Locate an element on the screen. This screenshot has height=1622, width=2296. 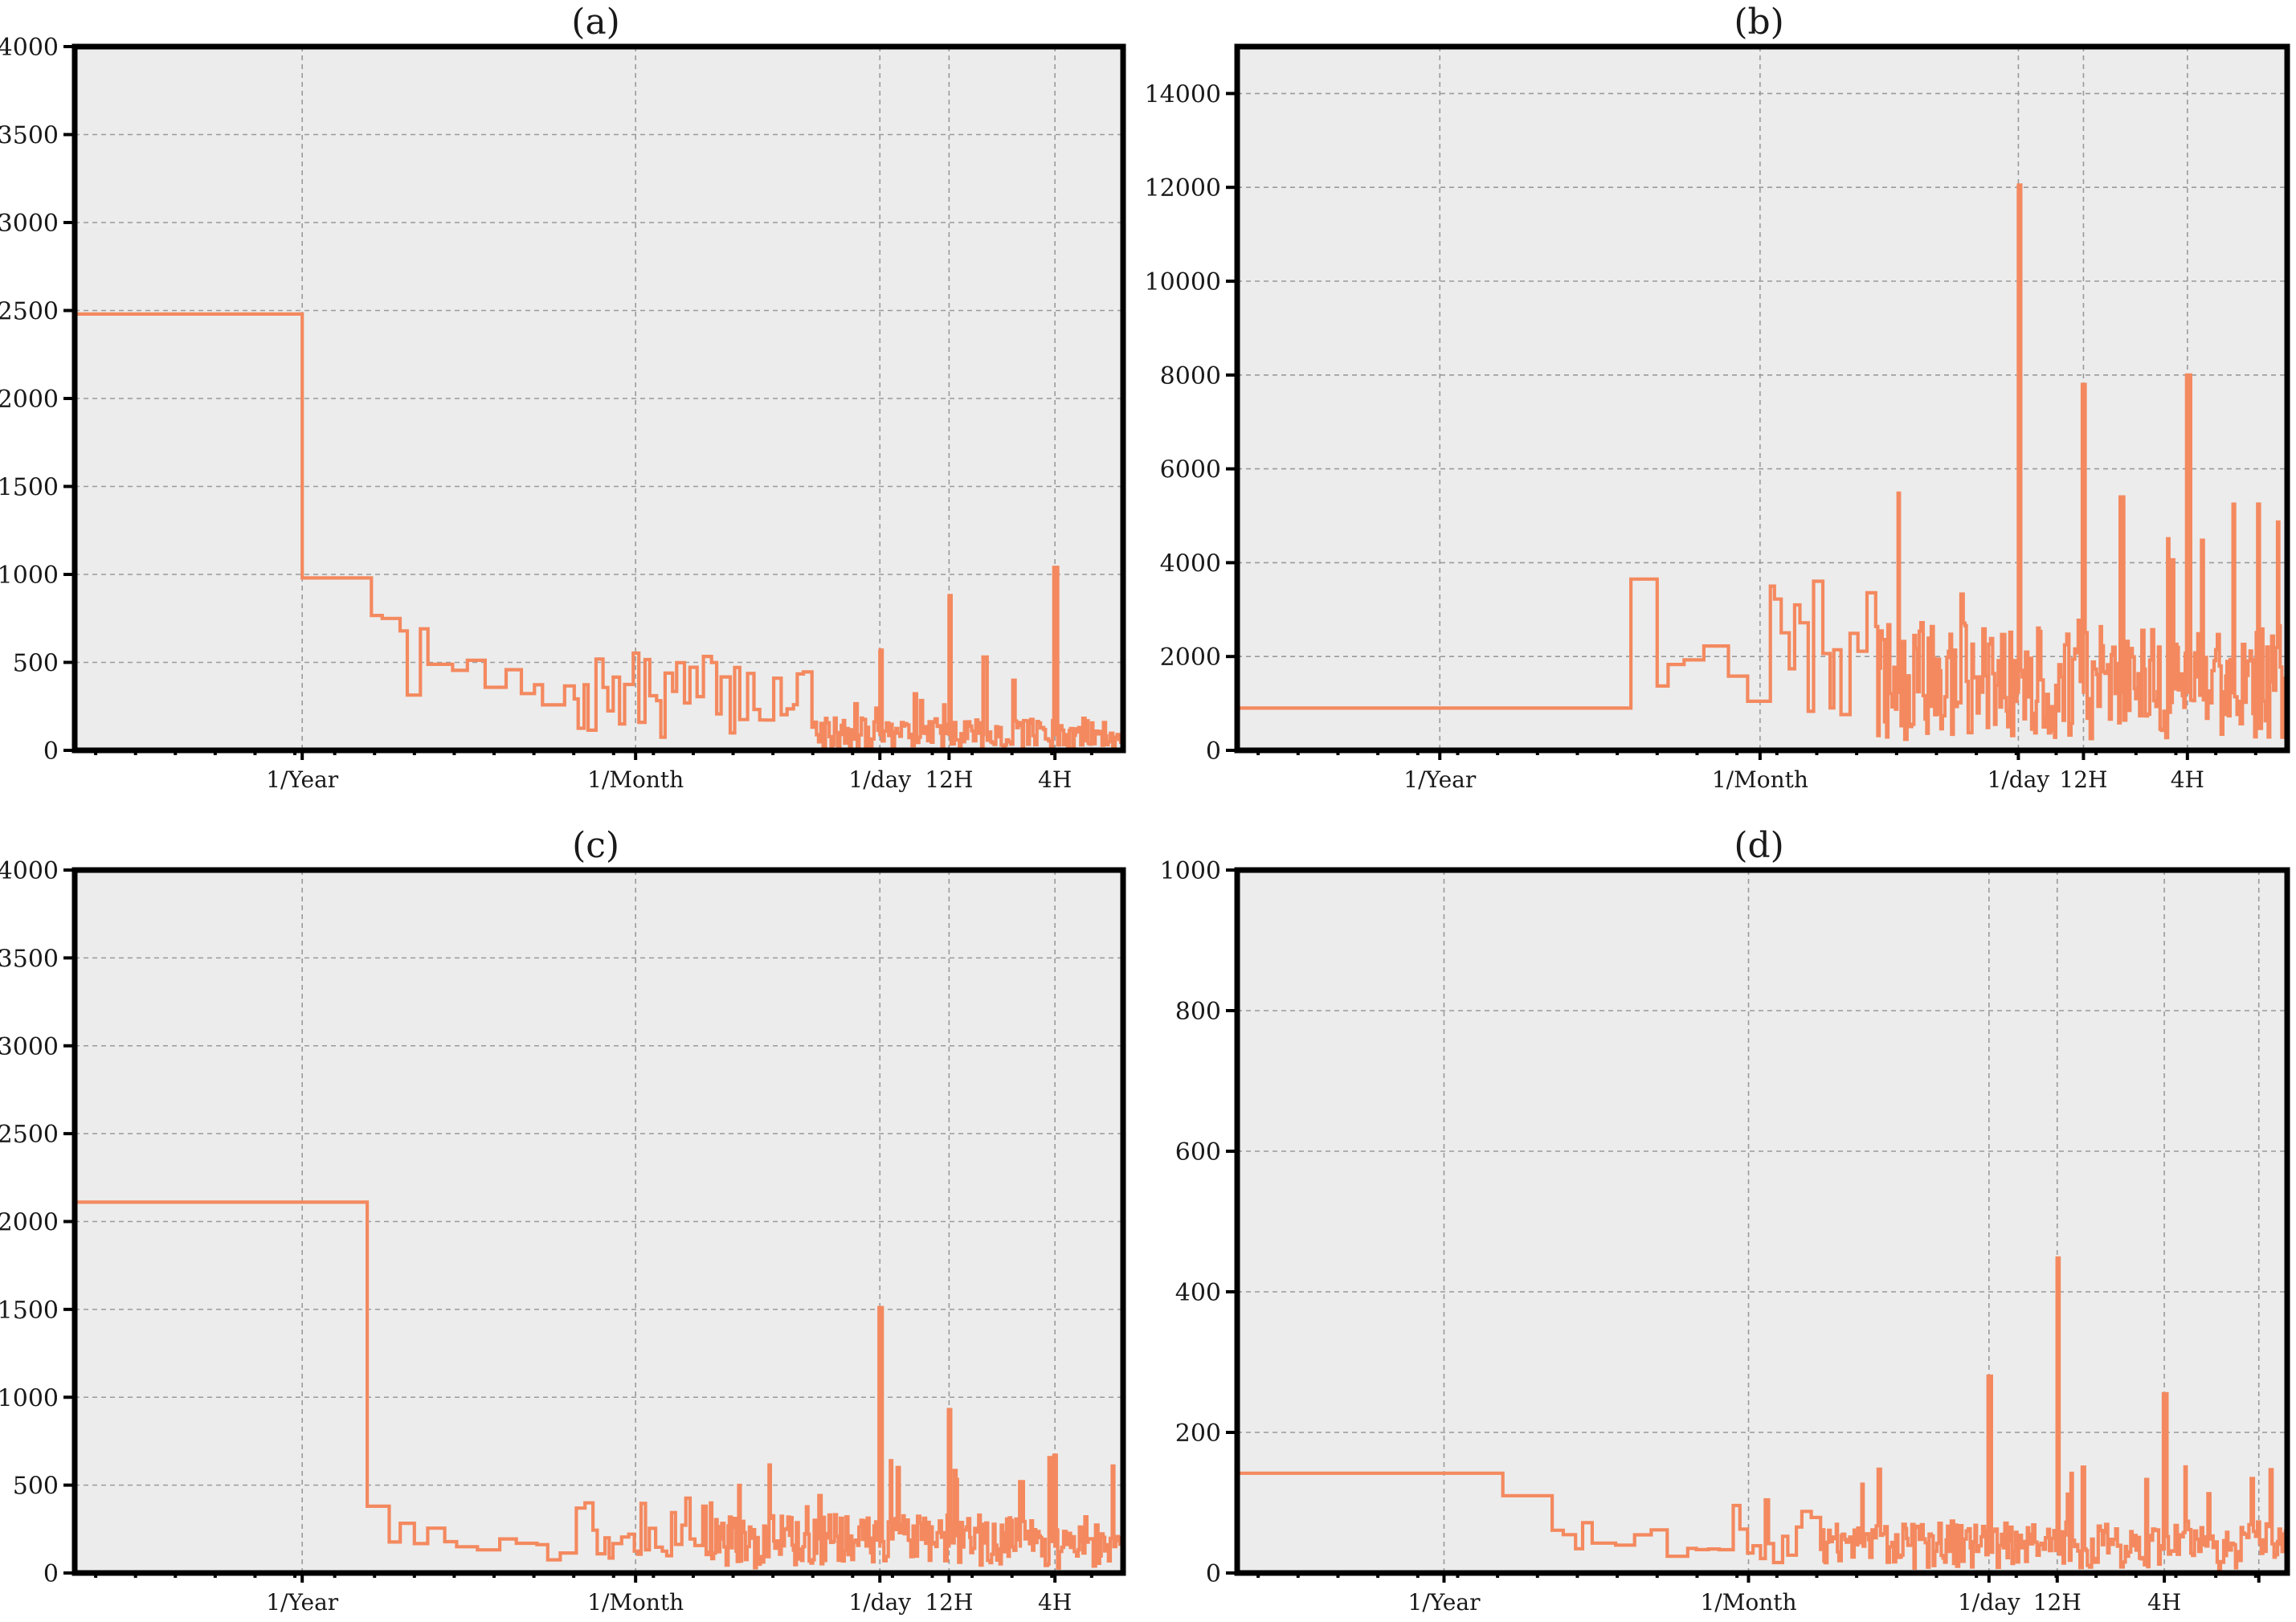
y-tick-label: 6000 is located at coordinates (1190, 470).